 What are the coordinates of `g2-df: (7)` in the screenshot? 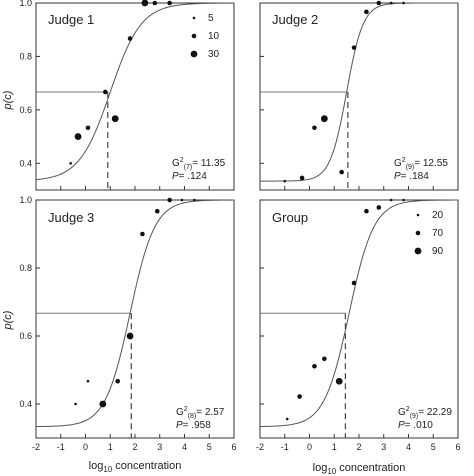 It's located at (188, 167).